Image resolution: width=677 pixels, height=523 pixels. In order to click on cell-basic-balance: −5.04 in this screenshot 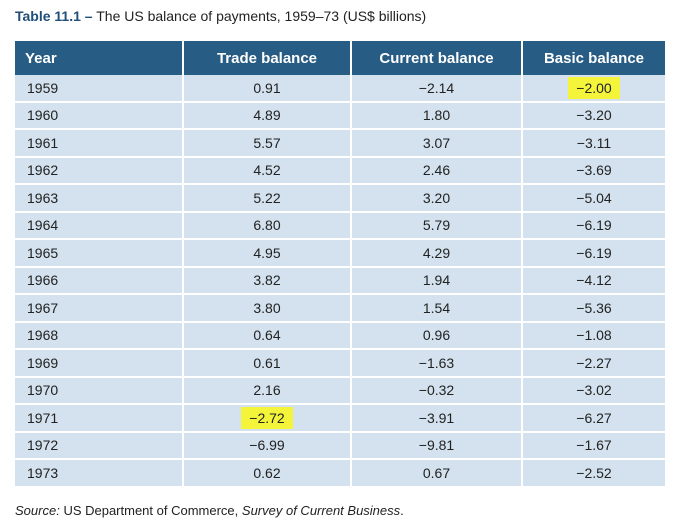, I will do `click(593, 198)`.